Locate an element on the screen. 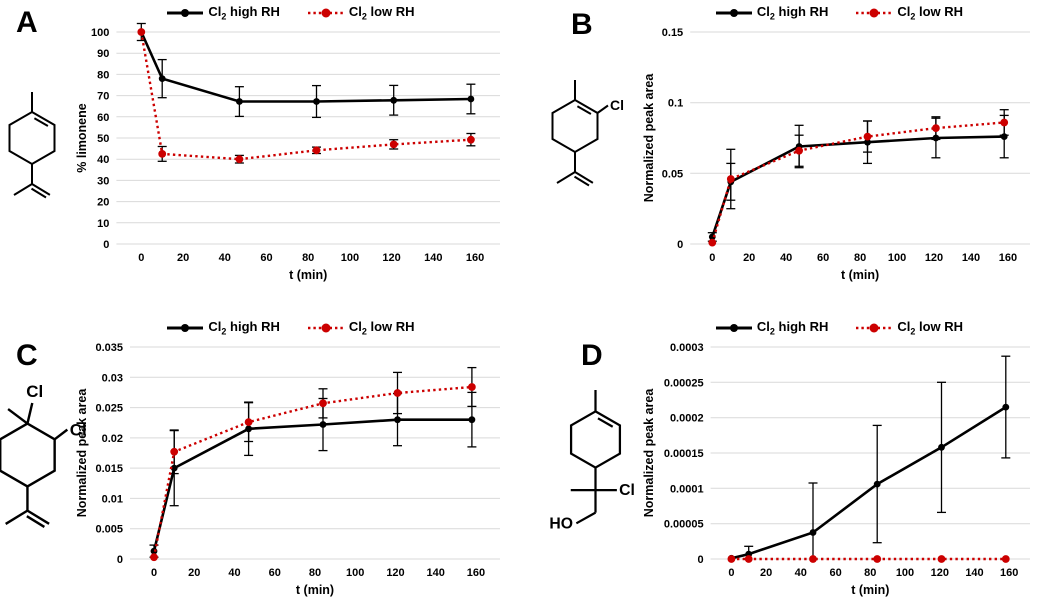  methyl-bond is located at coordinates (18, 416).